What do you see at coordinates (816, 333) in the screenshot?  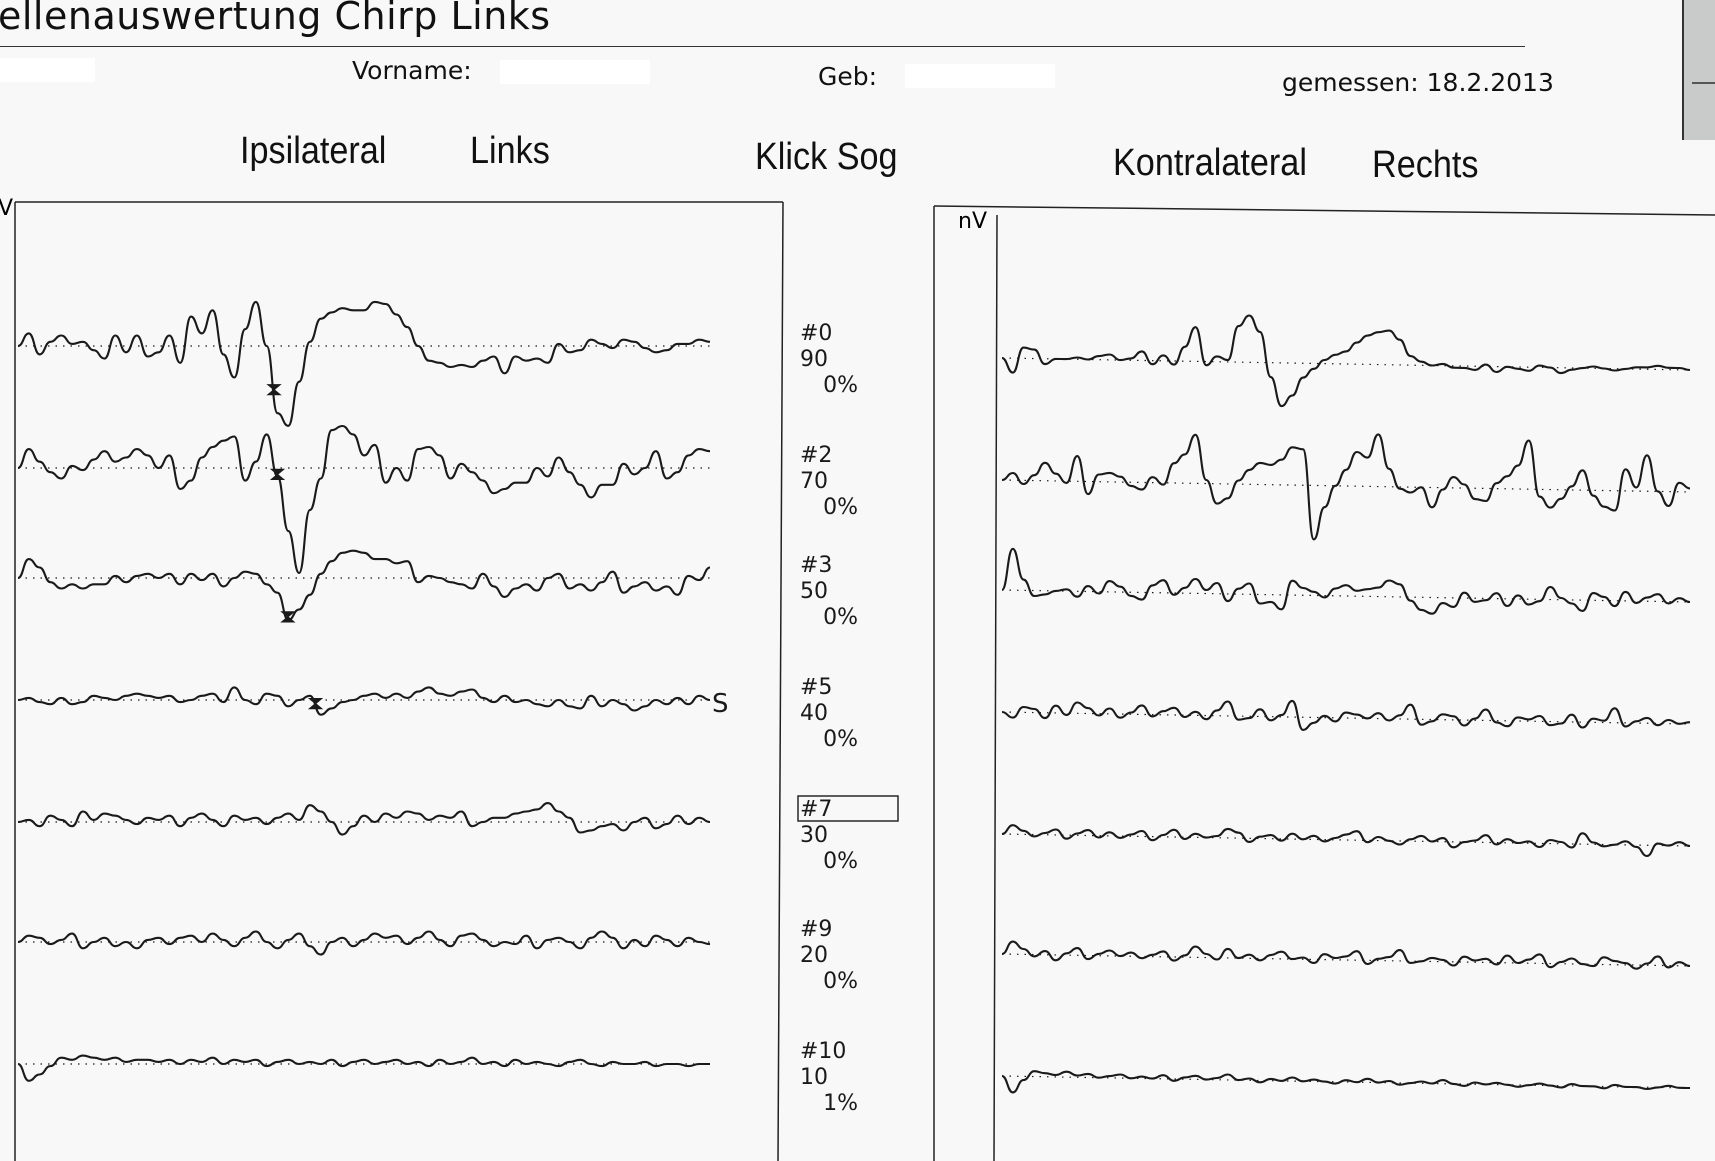 I see `row-id-label: #0` at bounding box center [816, 333].